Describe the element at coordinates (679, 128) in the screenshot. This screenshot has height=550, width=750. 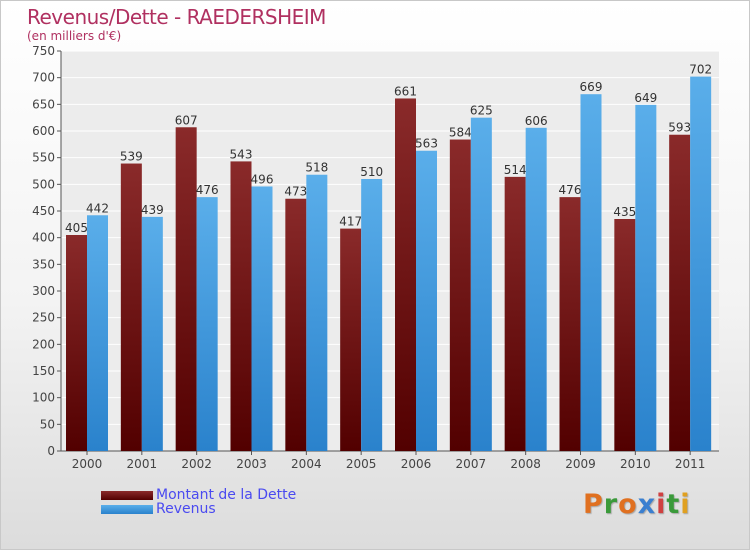
I see `data-label: 593` at that location.